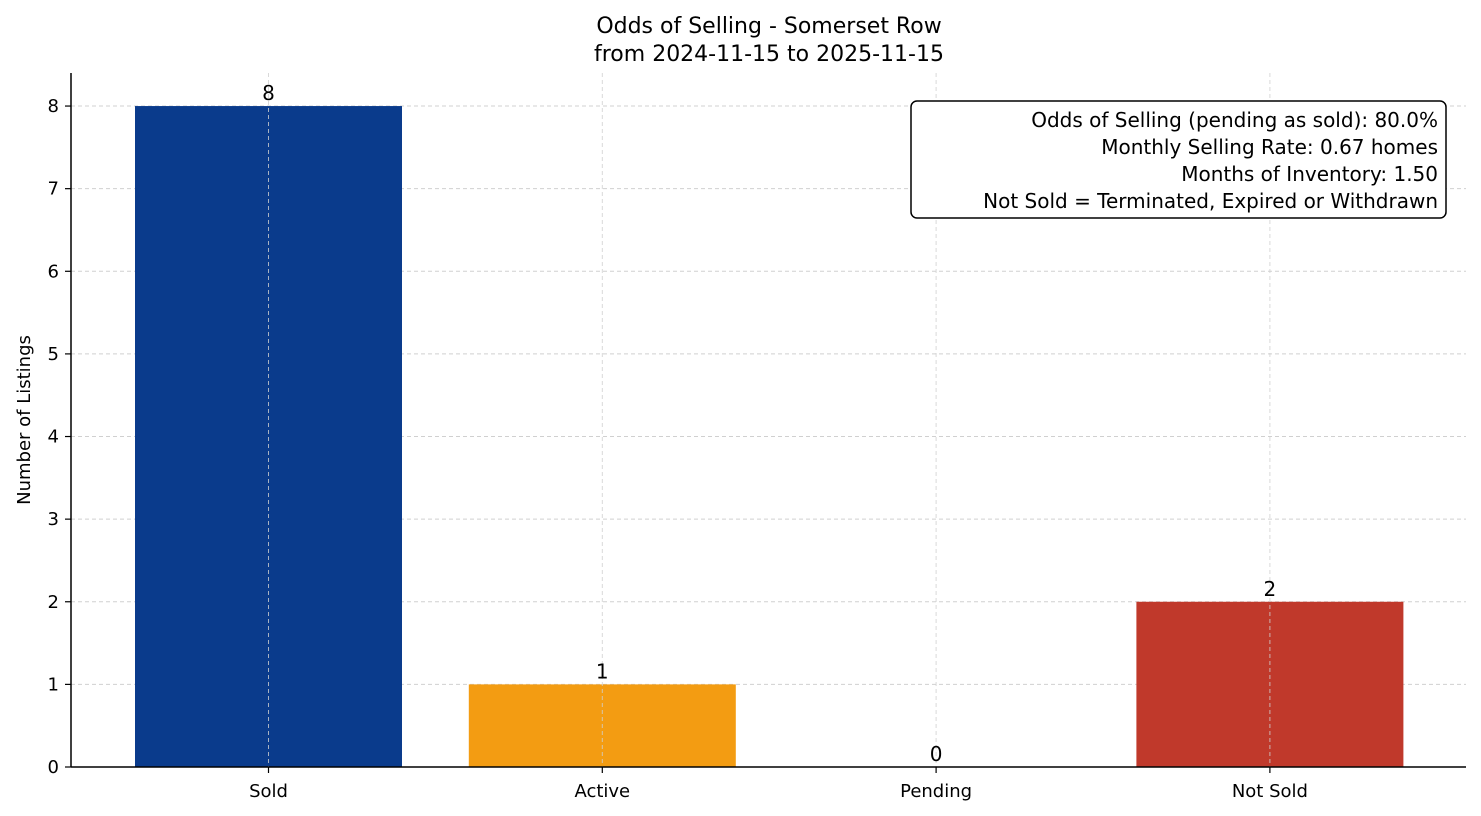 The height and width of the screenshot is (816, 1481). What do you see at coordinates (1270, 589) in the screenshot?
I see `data-label: 2` at bounding box center [1270, 589].